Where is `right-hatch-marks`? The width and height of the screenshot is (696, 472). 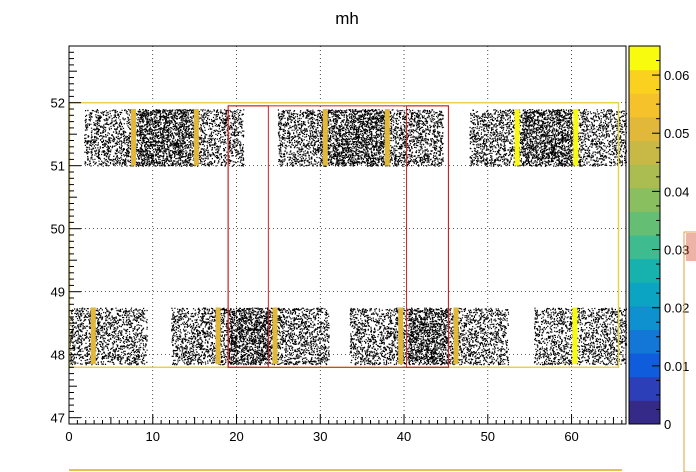 right-hatch-marks is located at coordinates (691, 247).